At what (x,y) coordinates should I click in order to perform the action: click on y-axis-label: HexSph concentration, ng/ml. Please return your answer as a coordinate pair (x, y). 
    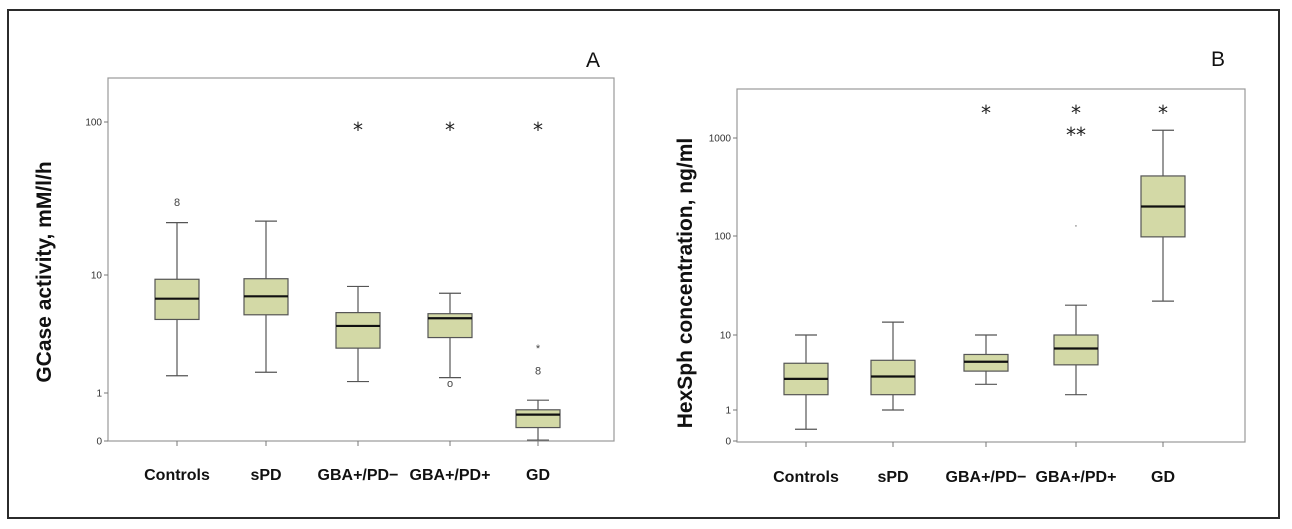
    Looking at the image, I should click on (685, 283).